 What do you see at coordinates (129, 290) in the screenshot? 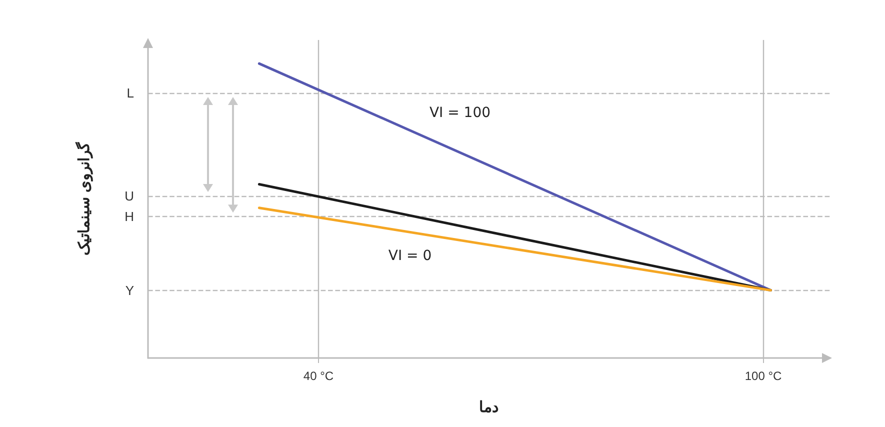
I see `ref-line-label: Y` at bounding box center [129, 290].